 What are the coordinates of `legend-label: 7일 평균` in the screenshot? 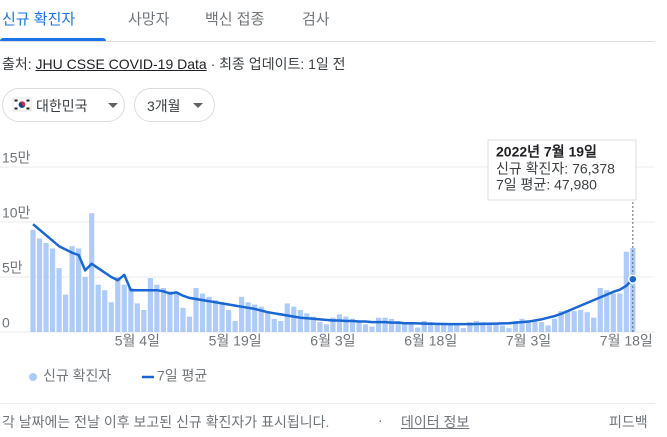 It's located at (182, 376).